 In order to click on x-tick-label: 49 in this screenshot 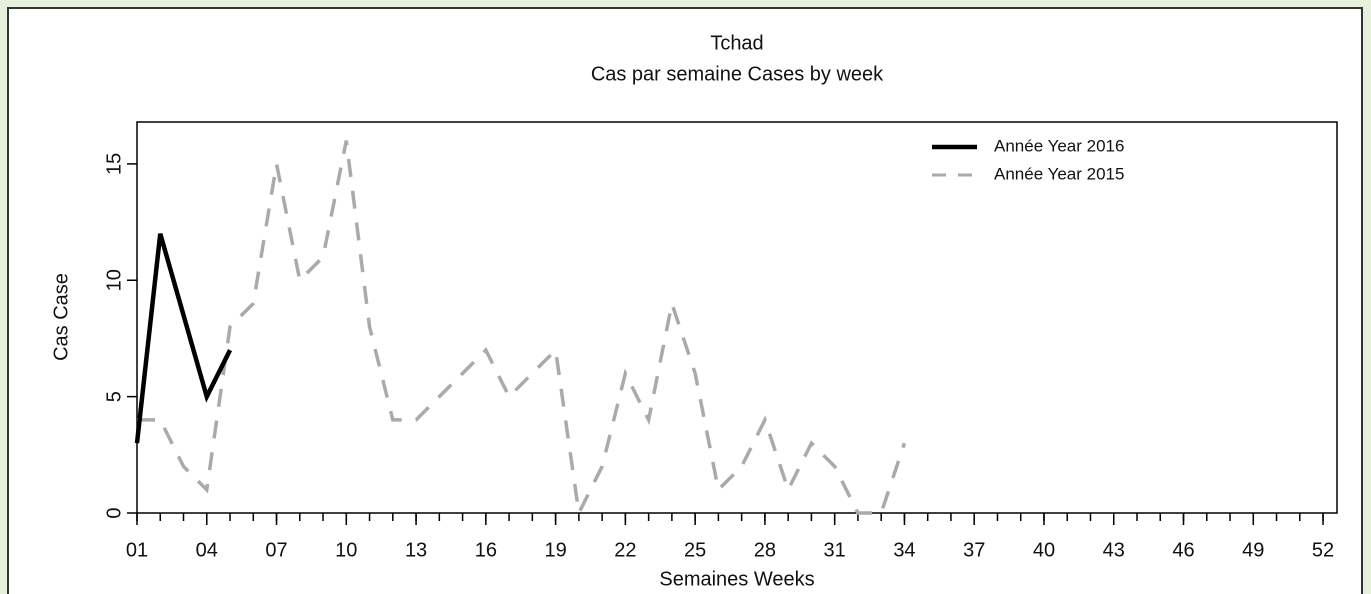, I will do `click(1253, 550)`.